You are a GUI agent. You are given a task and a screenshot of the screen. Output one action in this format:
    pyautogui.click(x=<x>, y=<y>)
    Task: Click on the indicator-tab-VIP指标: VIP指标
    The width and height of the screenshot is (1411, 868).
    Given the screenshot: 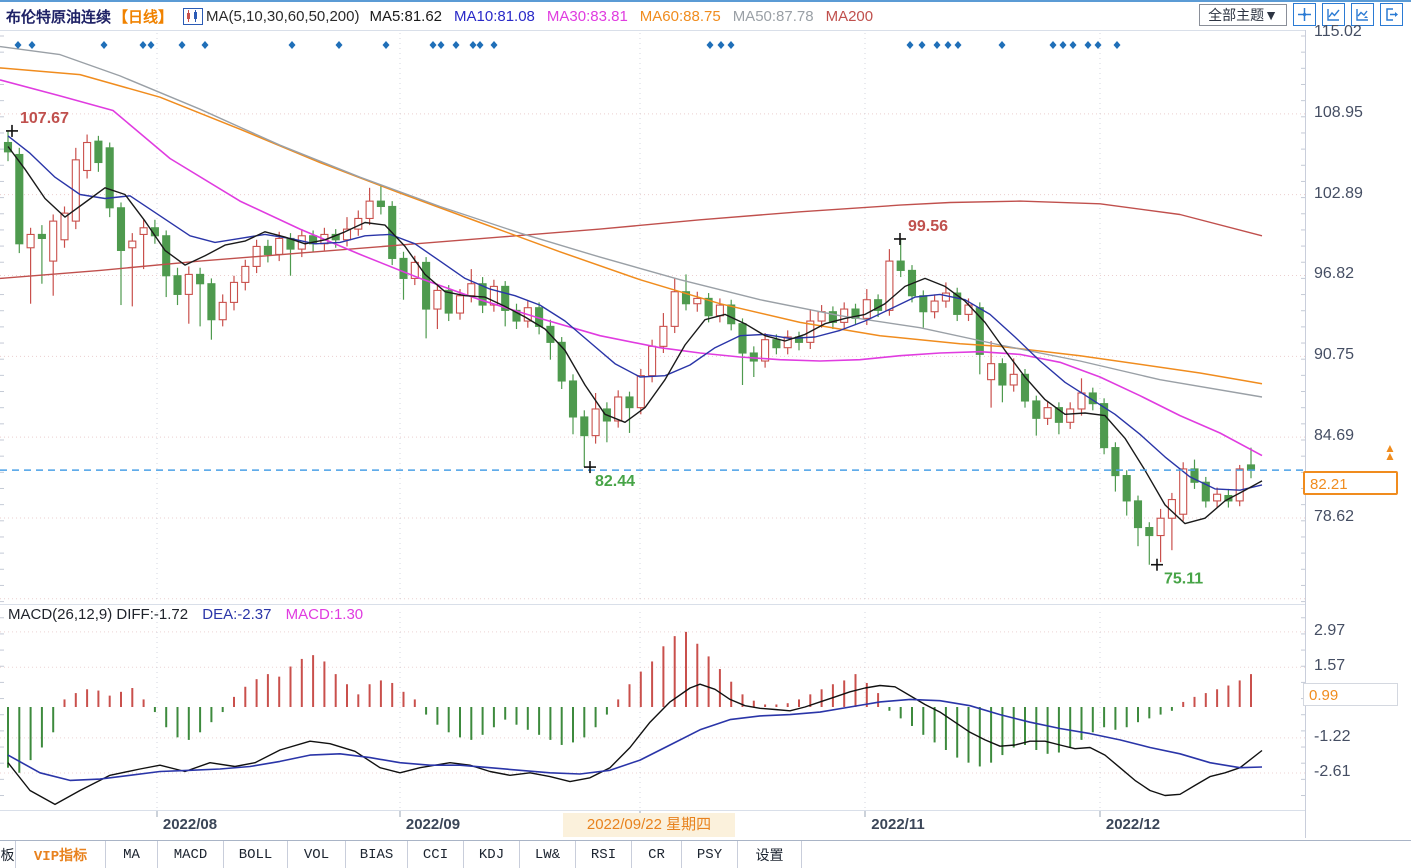 What is the action you would take?
    pyautogui.click(x=61, y=854)
    